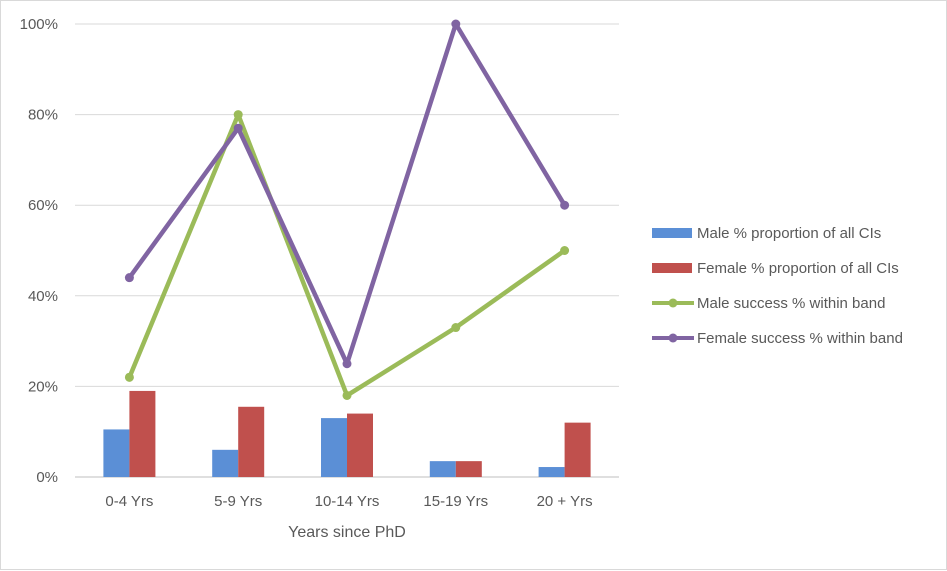 This screenshot has width=947, height=571. I want to click on y-tick-label: 40%, so click(43, 296).